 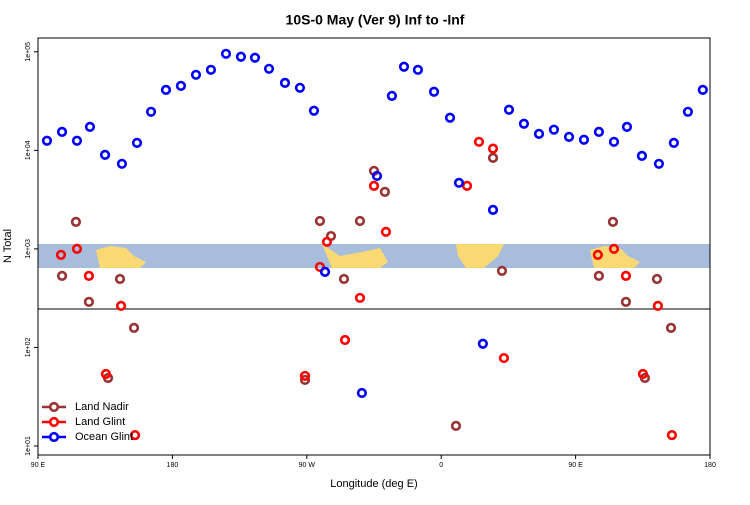 What do you see at coordinates (28, 150) in the screenshot?
I see `y-tick-label: 1e+04` at bounding box center [28, 150].